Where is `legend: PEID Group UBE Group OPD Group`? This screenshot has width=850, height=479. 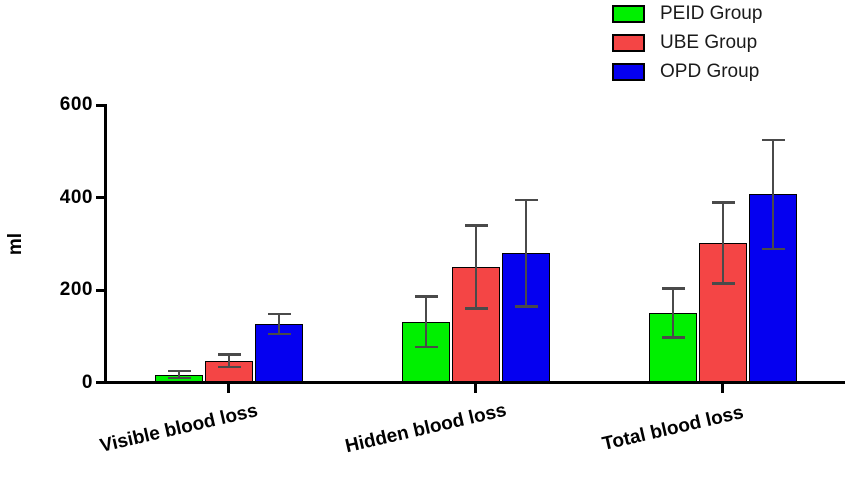
legend: PEID Group UBE Group OPD Group is located at coordinates (687, 47).